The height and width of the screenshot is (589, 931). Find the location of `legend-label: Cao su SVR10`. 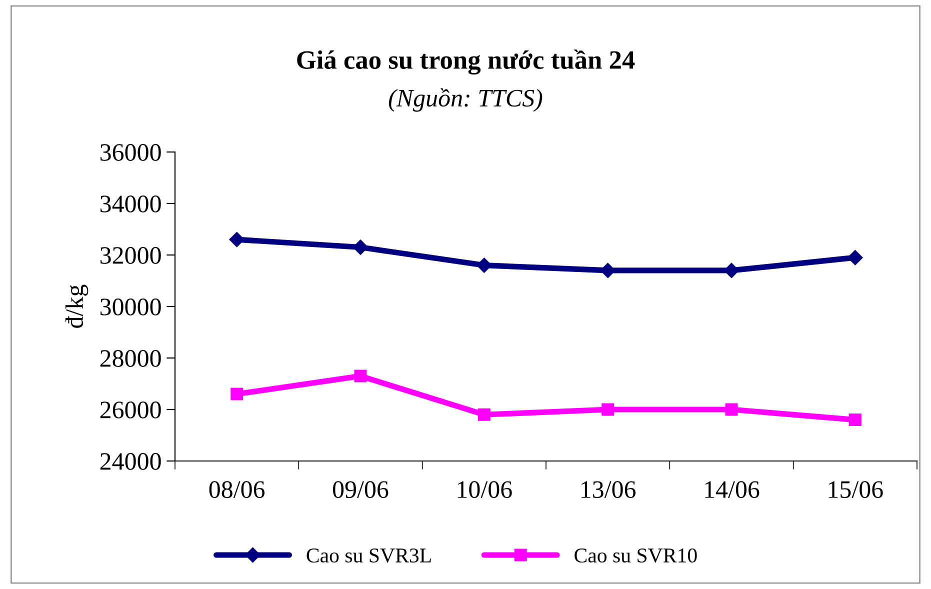

legend-label: Cao su SVR10 is located at coordinates (635, 555).